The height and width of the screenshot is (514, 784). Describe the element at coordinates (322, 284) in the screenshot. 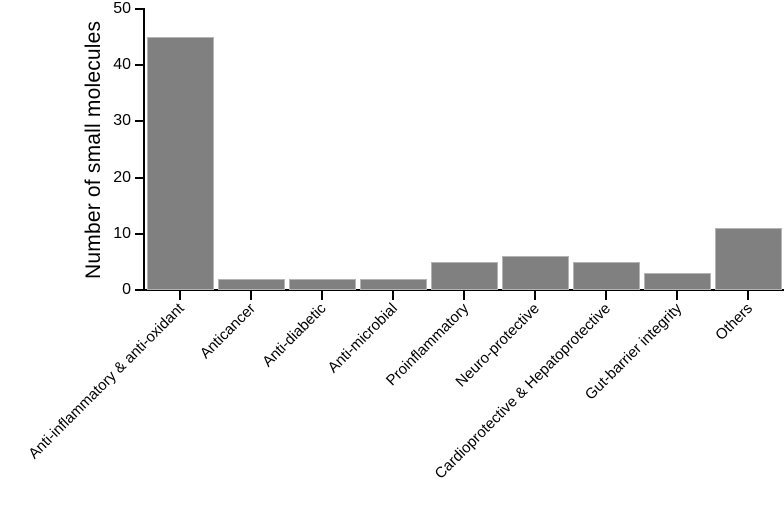

I see `bar-anti-diabetic` at that location.